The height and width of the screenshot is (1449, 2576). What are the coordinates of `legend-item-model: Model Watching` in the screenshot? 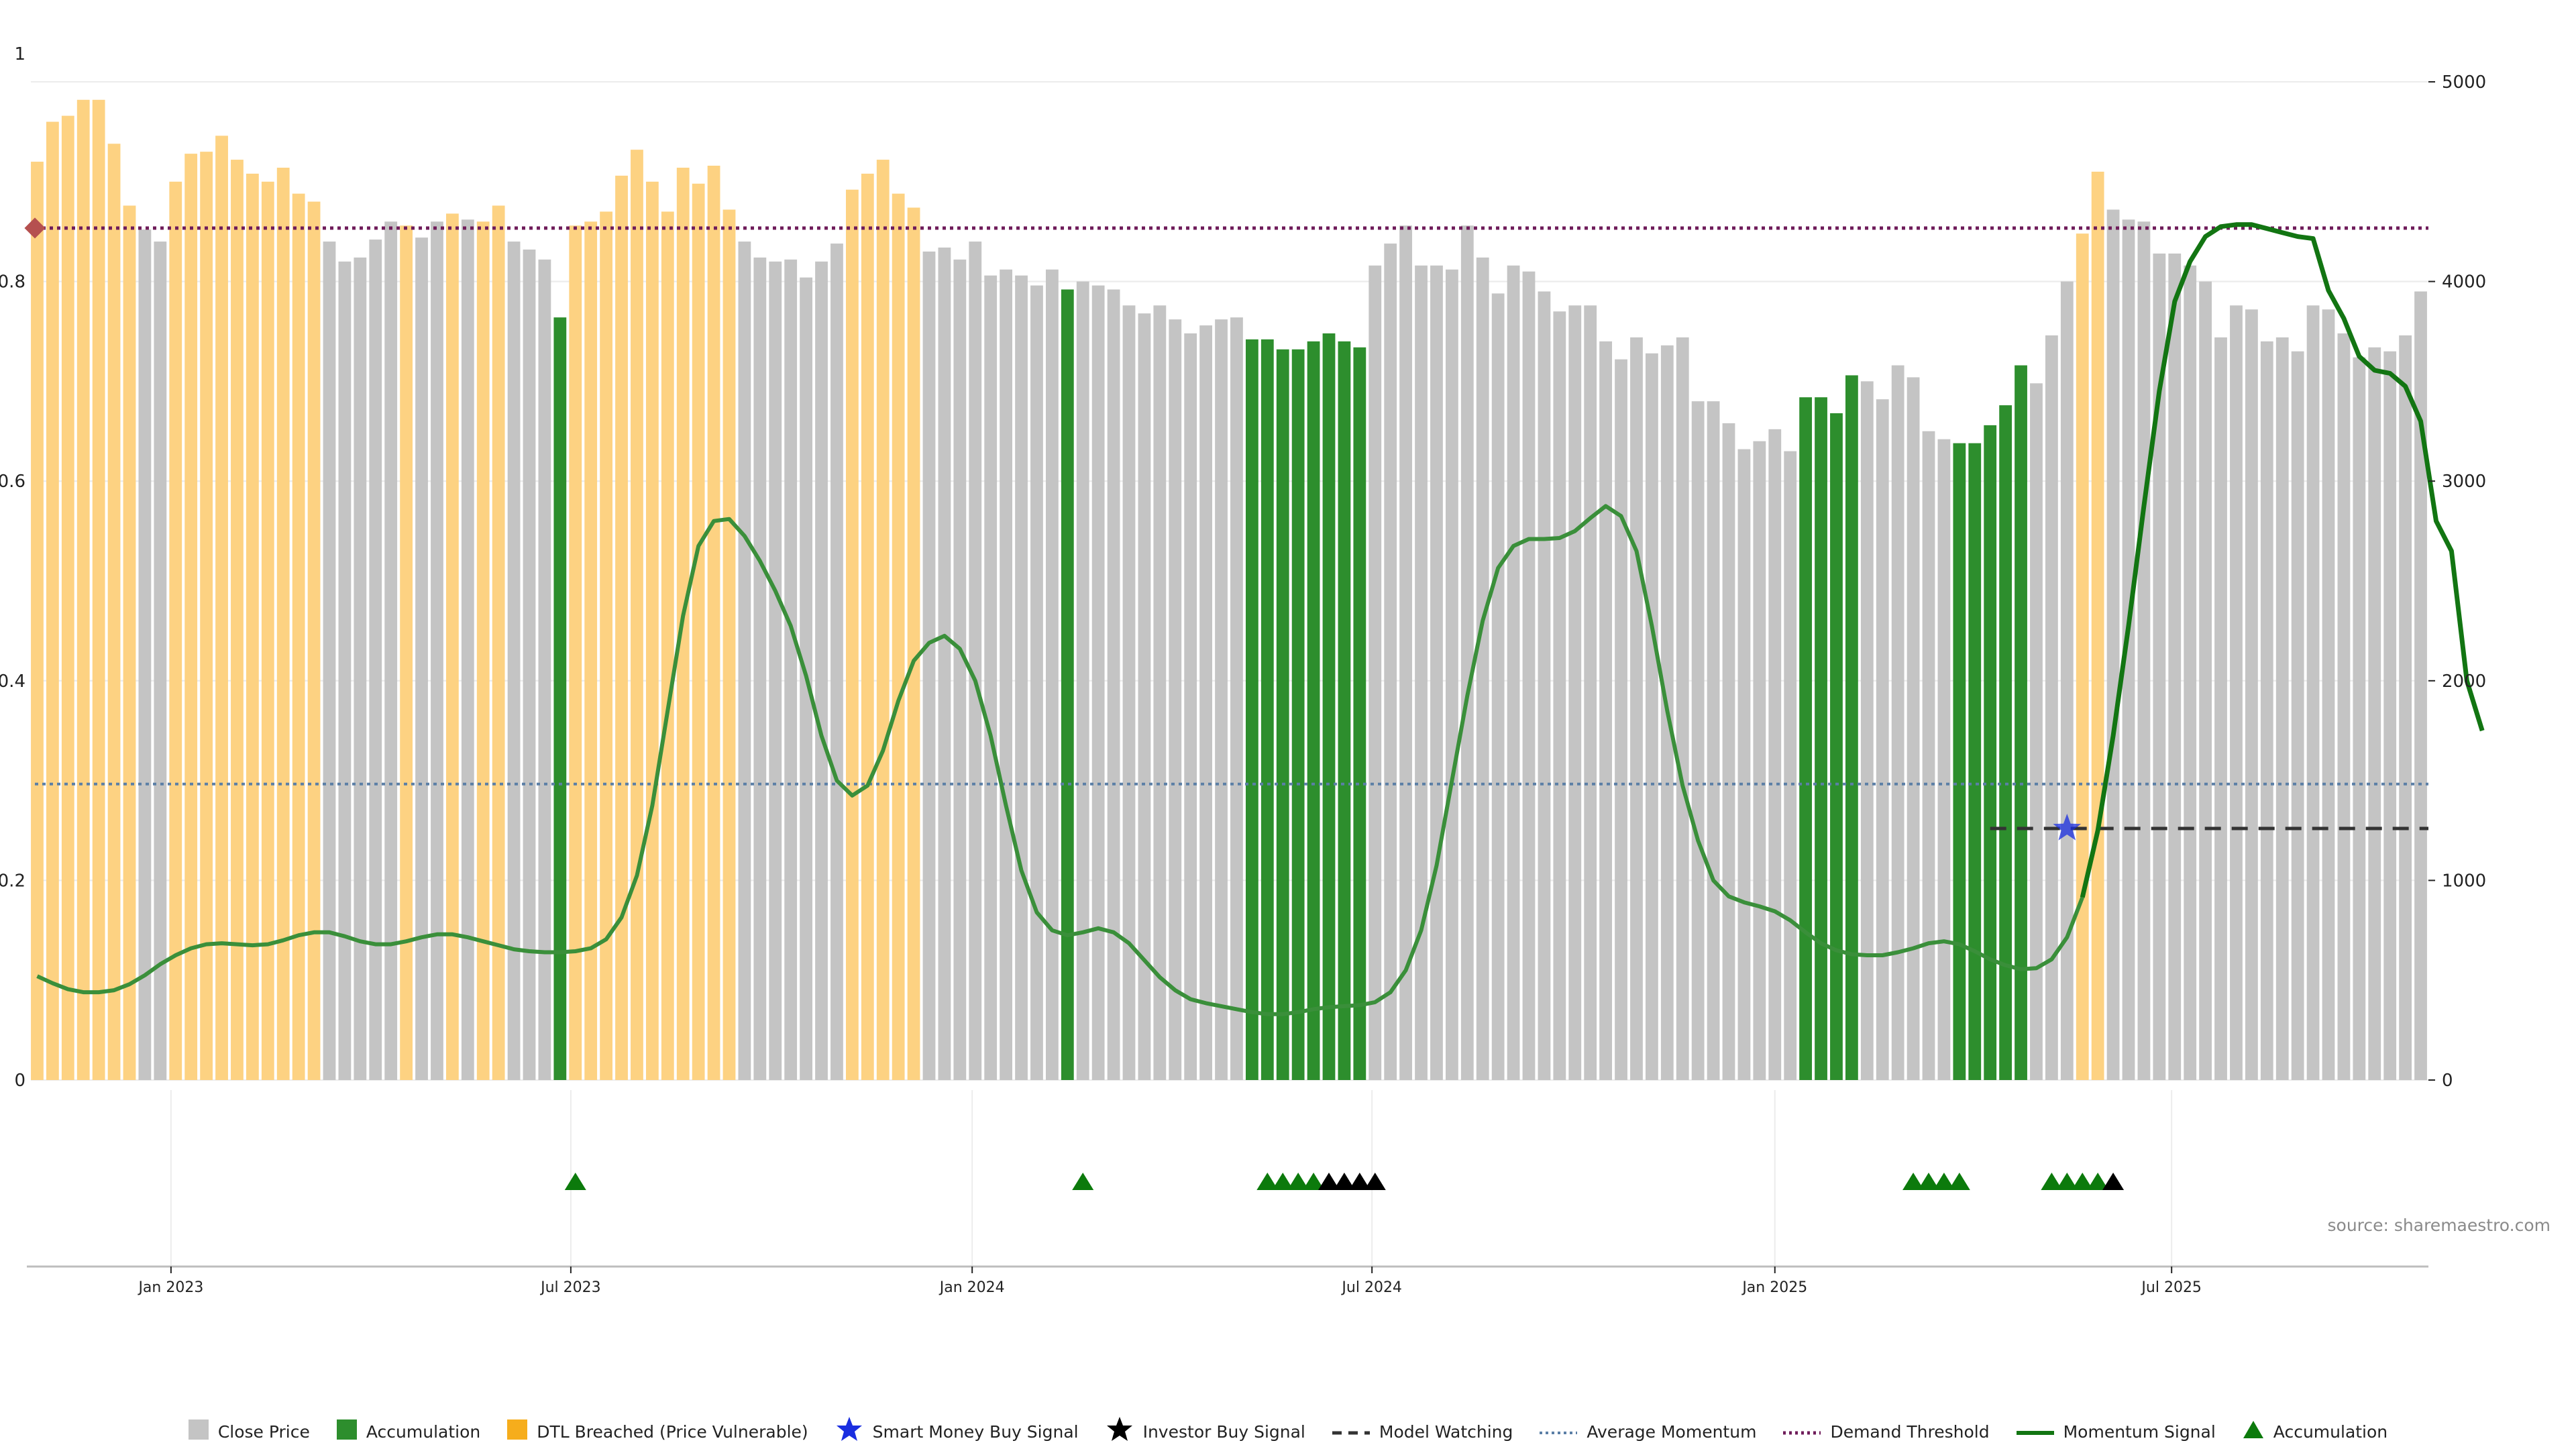 It's located at (1422, 1432).